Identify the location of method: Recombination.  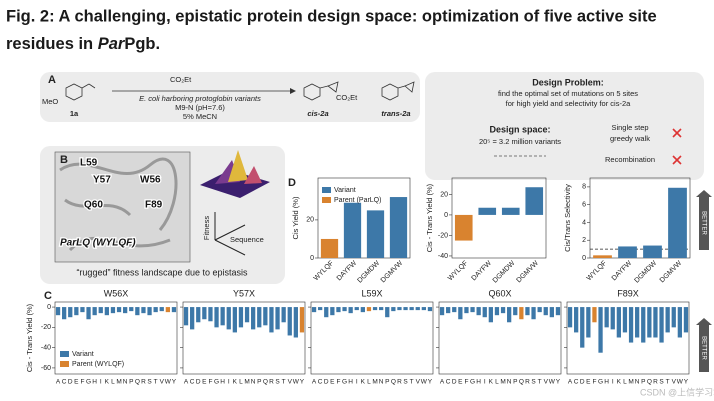
(630, 159).